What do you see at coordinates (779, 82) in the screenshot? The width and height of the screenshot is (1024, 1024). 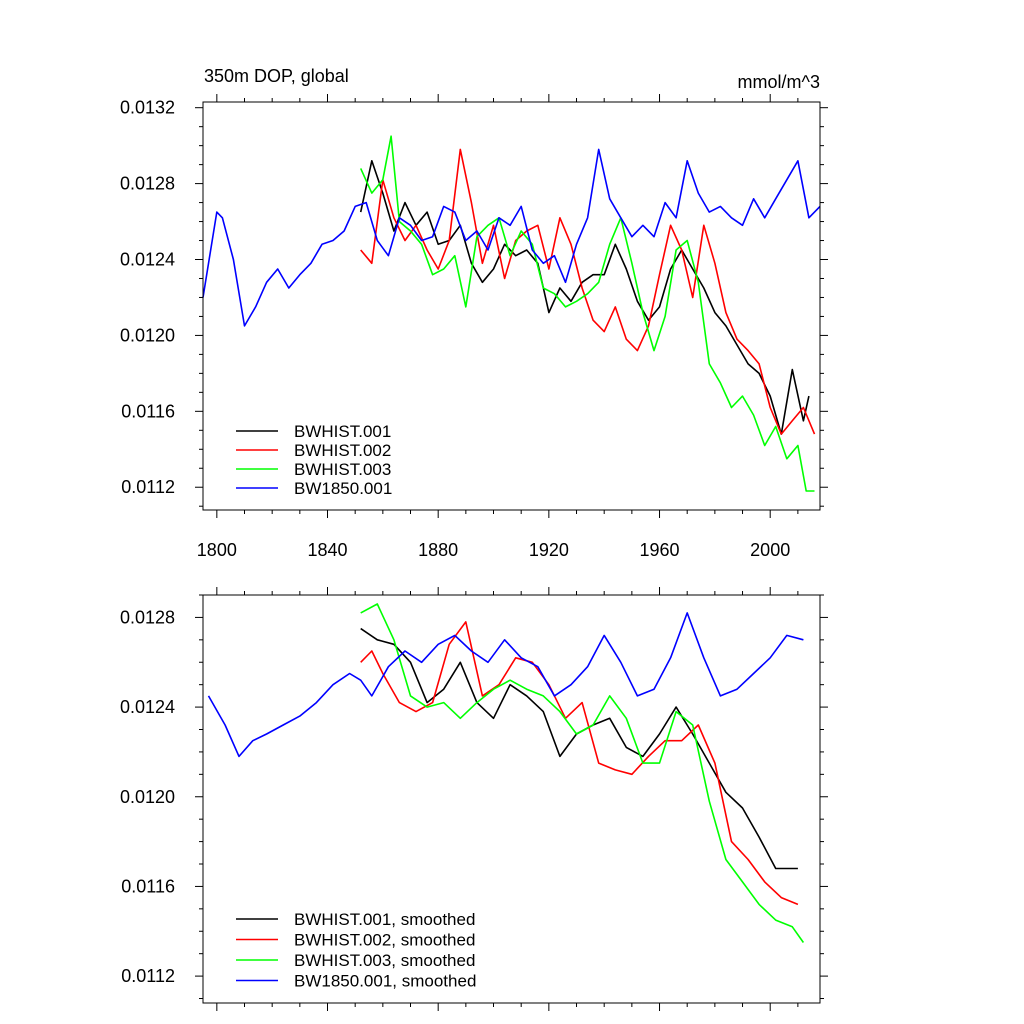 I see `units-label: mmol/m^3` at bounding box center [779, 82].